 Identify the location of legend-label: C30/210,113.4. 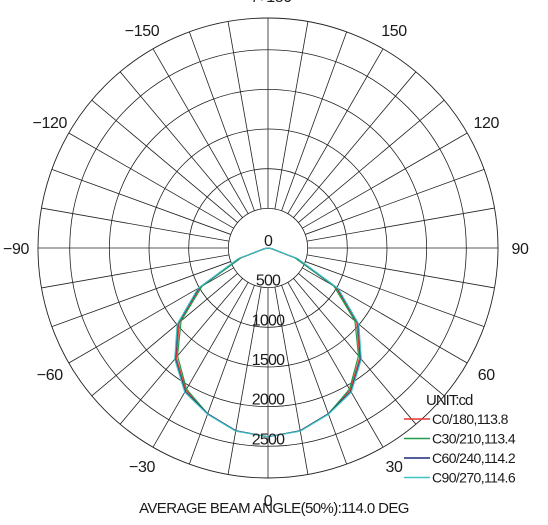
(474, 439).